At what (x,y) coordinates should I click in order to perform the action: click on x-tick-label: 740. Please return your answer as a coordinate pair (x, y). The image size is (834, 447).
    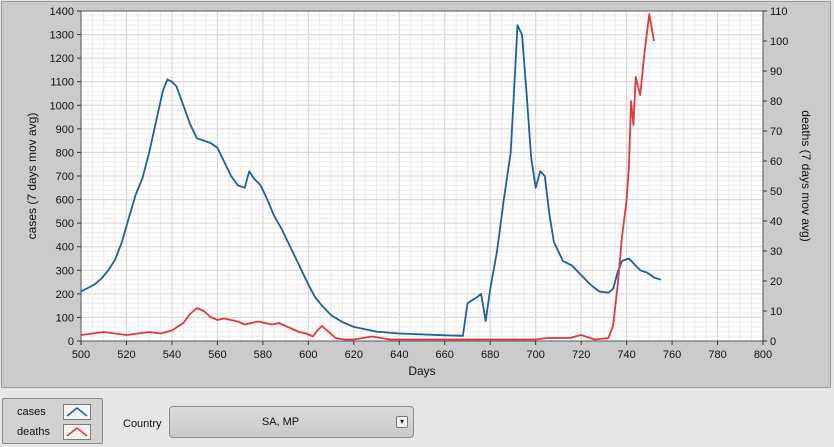
    Looking at the image, I should click on (626, 355).